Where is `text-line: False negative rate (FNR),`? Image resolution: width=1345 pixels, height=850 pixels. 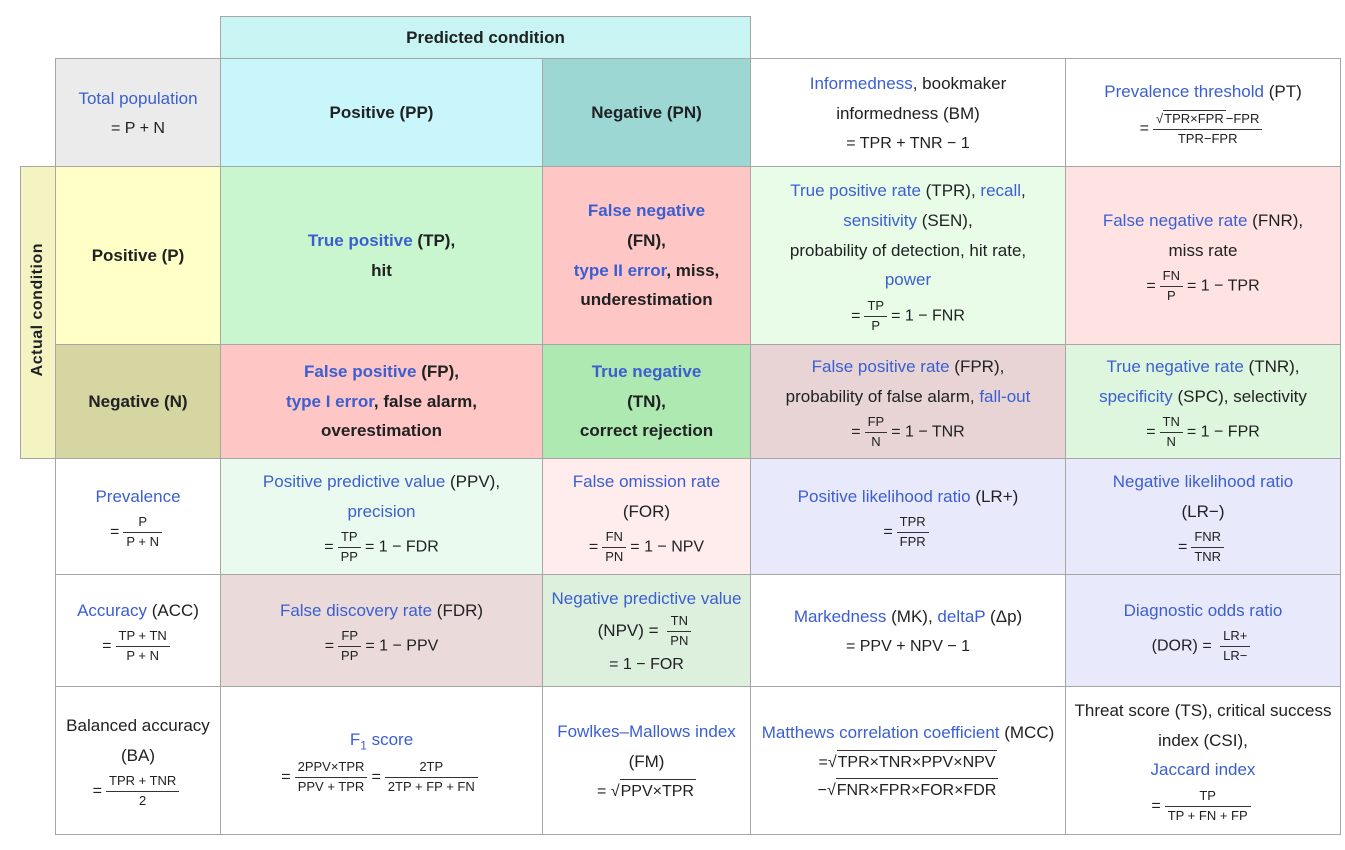 text-line: False negative rate (FNR), is located at coordinates (1203, 221).